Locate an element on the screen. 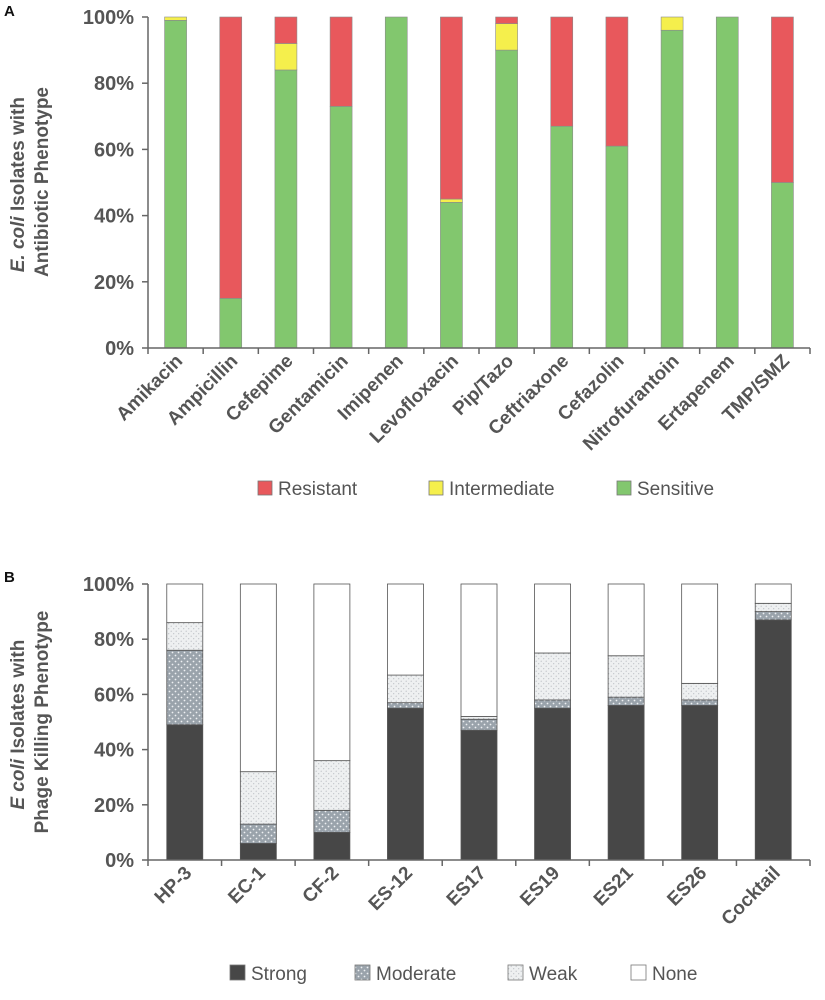 This screenshot has height=1000, width=825. panel-a-bar-levofloxacin-sensitive is located at coordinates (451, 275).